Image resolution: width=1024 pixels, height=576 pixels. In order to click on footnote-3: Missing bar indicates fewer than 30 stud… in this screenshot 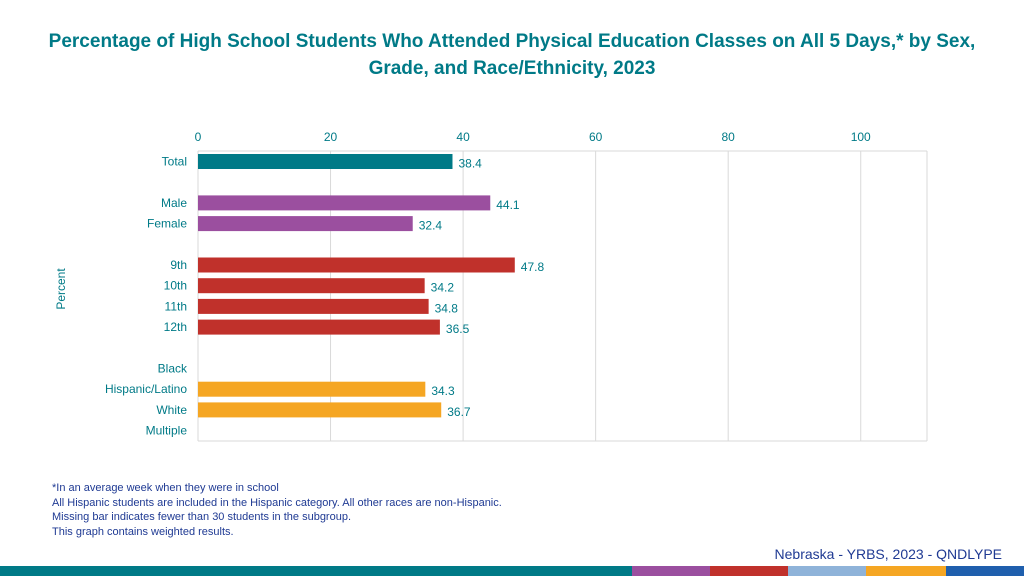, I will do `click(202, 517)`.